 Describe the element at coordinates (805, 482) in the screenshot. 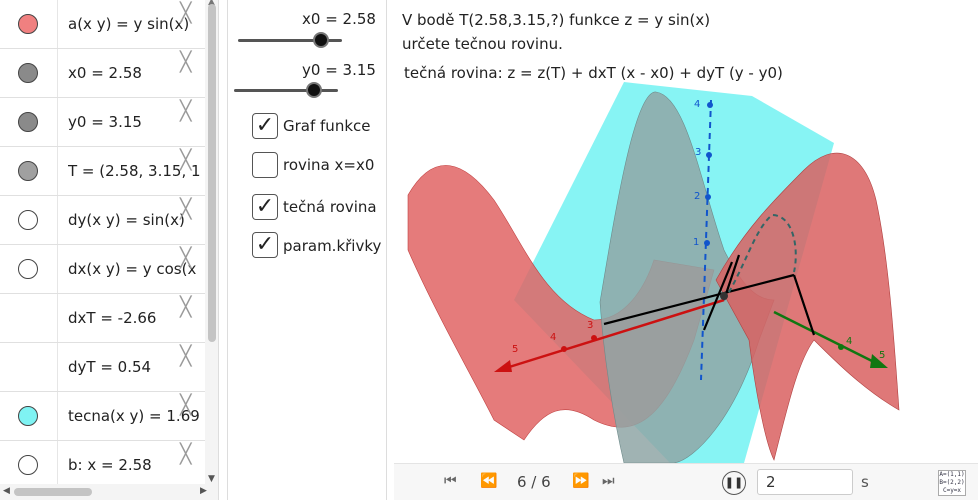

I see `speed-input` at that location.